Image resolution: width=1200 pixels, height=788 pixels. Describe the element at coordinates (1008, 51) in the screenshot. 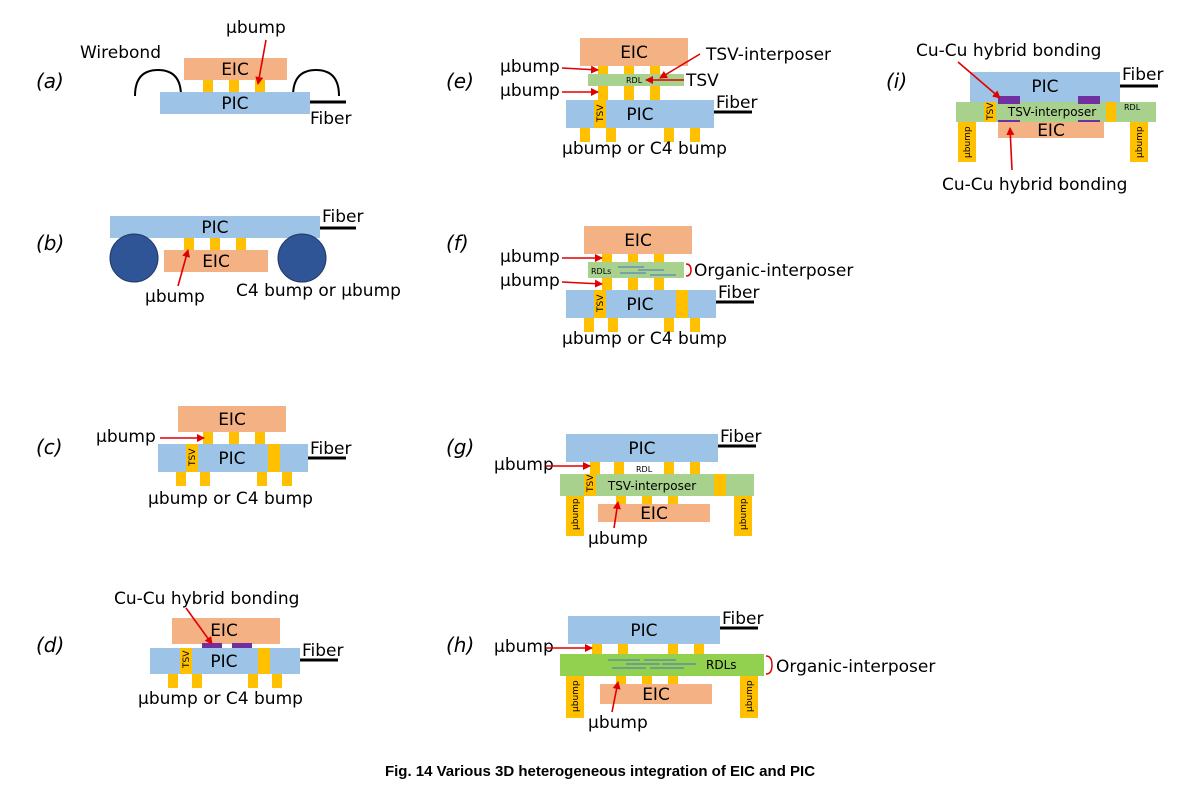

I see `hybrid-bonding-label-top: Cu-Cu hybrid bonding` at that location.